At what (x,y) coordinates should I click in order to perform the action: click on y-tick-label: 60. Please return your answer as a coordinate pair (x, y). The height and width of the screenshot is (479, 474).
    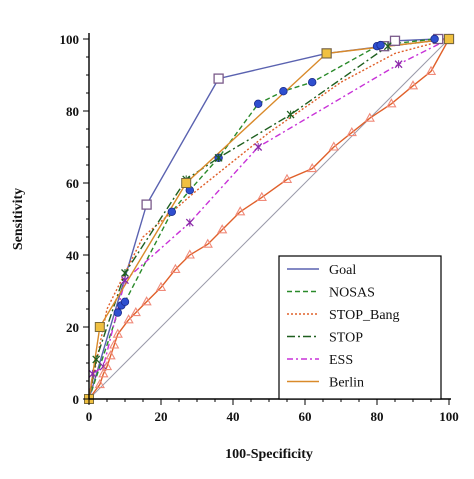
    Looking at the image, I should click on (72, 183).